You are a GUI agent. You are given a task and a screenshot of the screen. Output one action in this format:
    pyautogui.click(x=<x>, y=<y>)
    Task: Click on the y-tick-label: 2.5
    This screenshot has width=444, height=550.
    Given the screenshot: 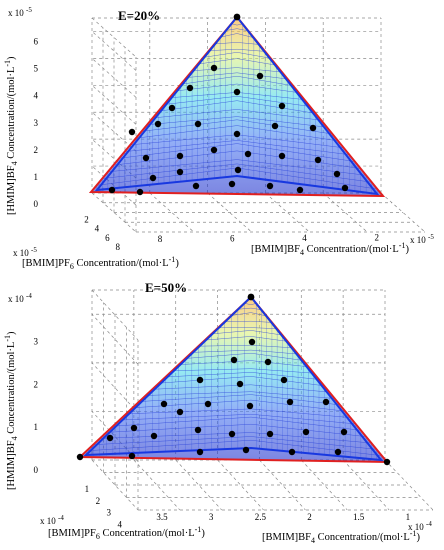 What is the action you would take?
    pyautogui.click(x=261, y=517)
    